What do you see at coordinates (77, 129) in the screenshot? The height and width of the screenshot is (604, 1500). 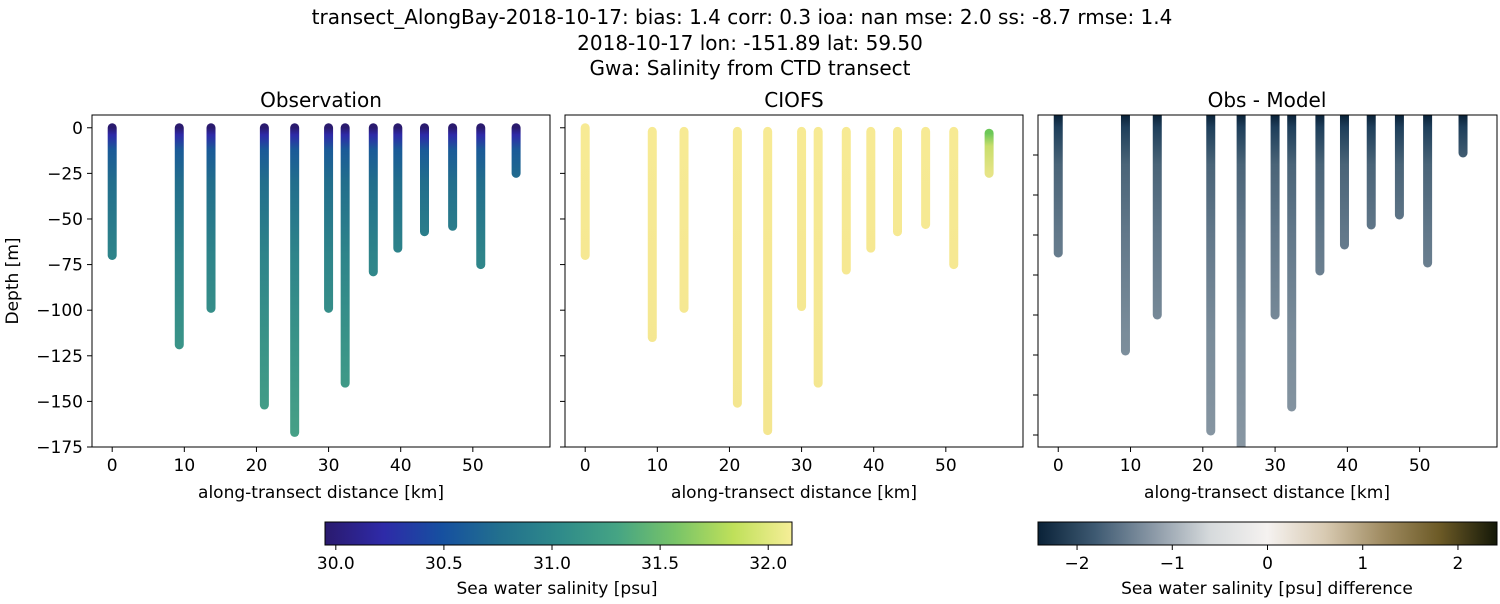 I see `y-tick-label: 0` at bounding box center [77, 129].